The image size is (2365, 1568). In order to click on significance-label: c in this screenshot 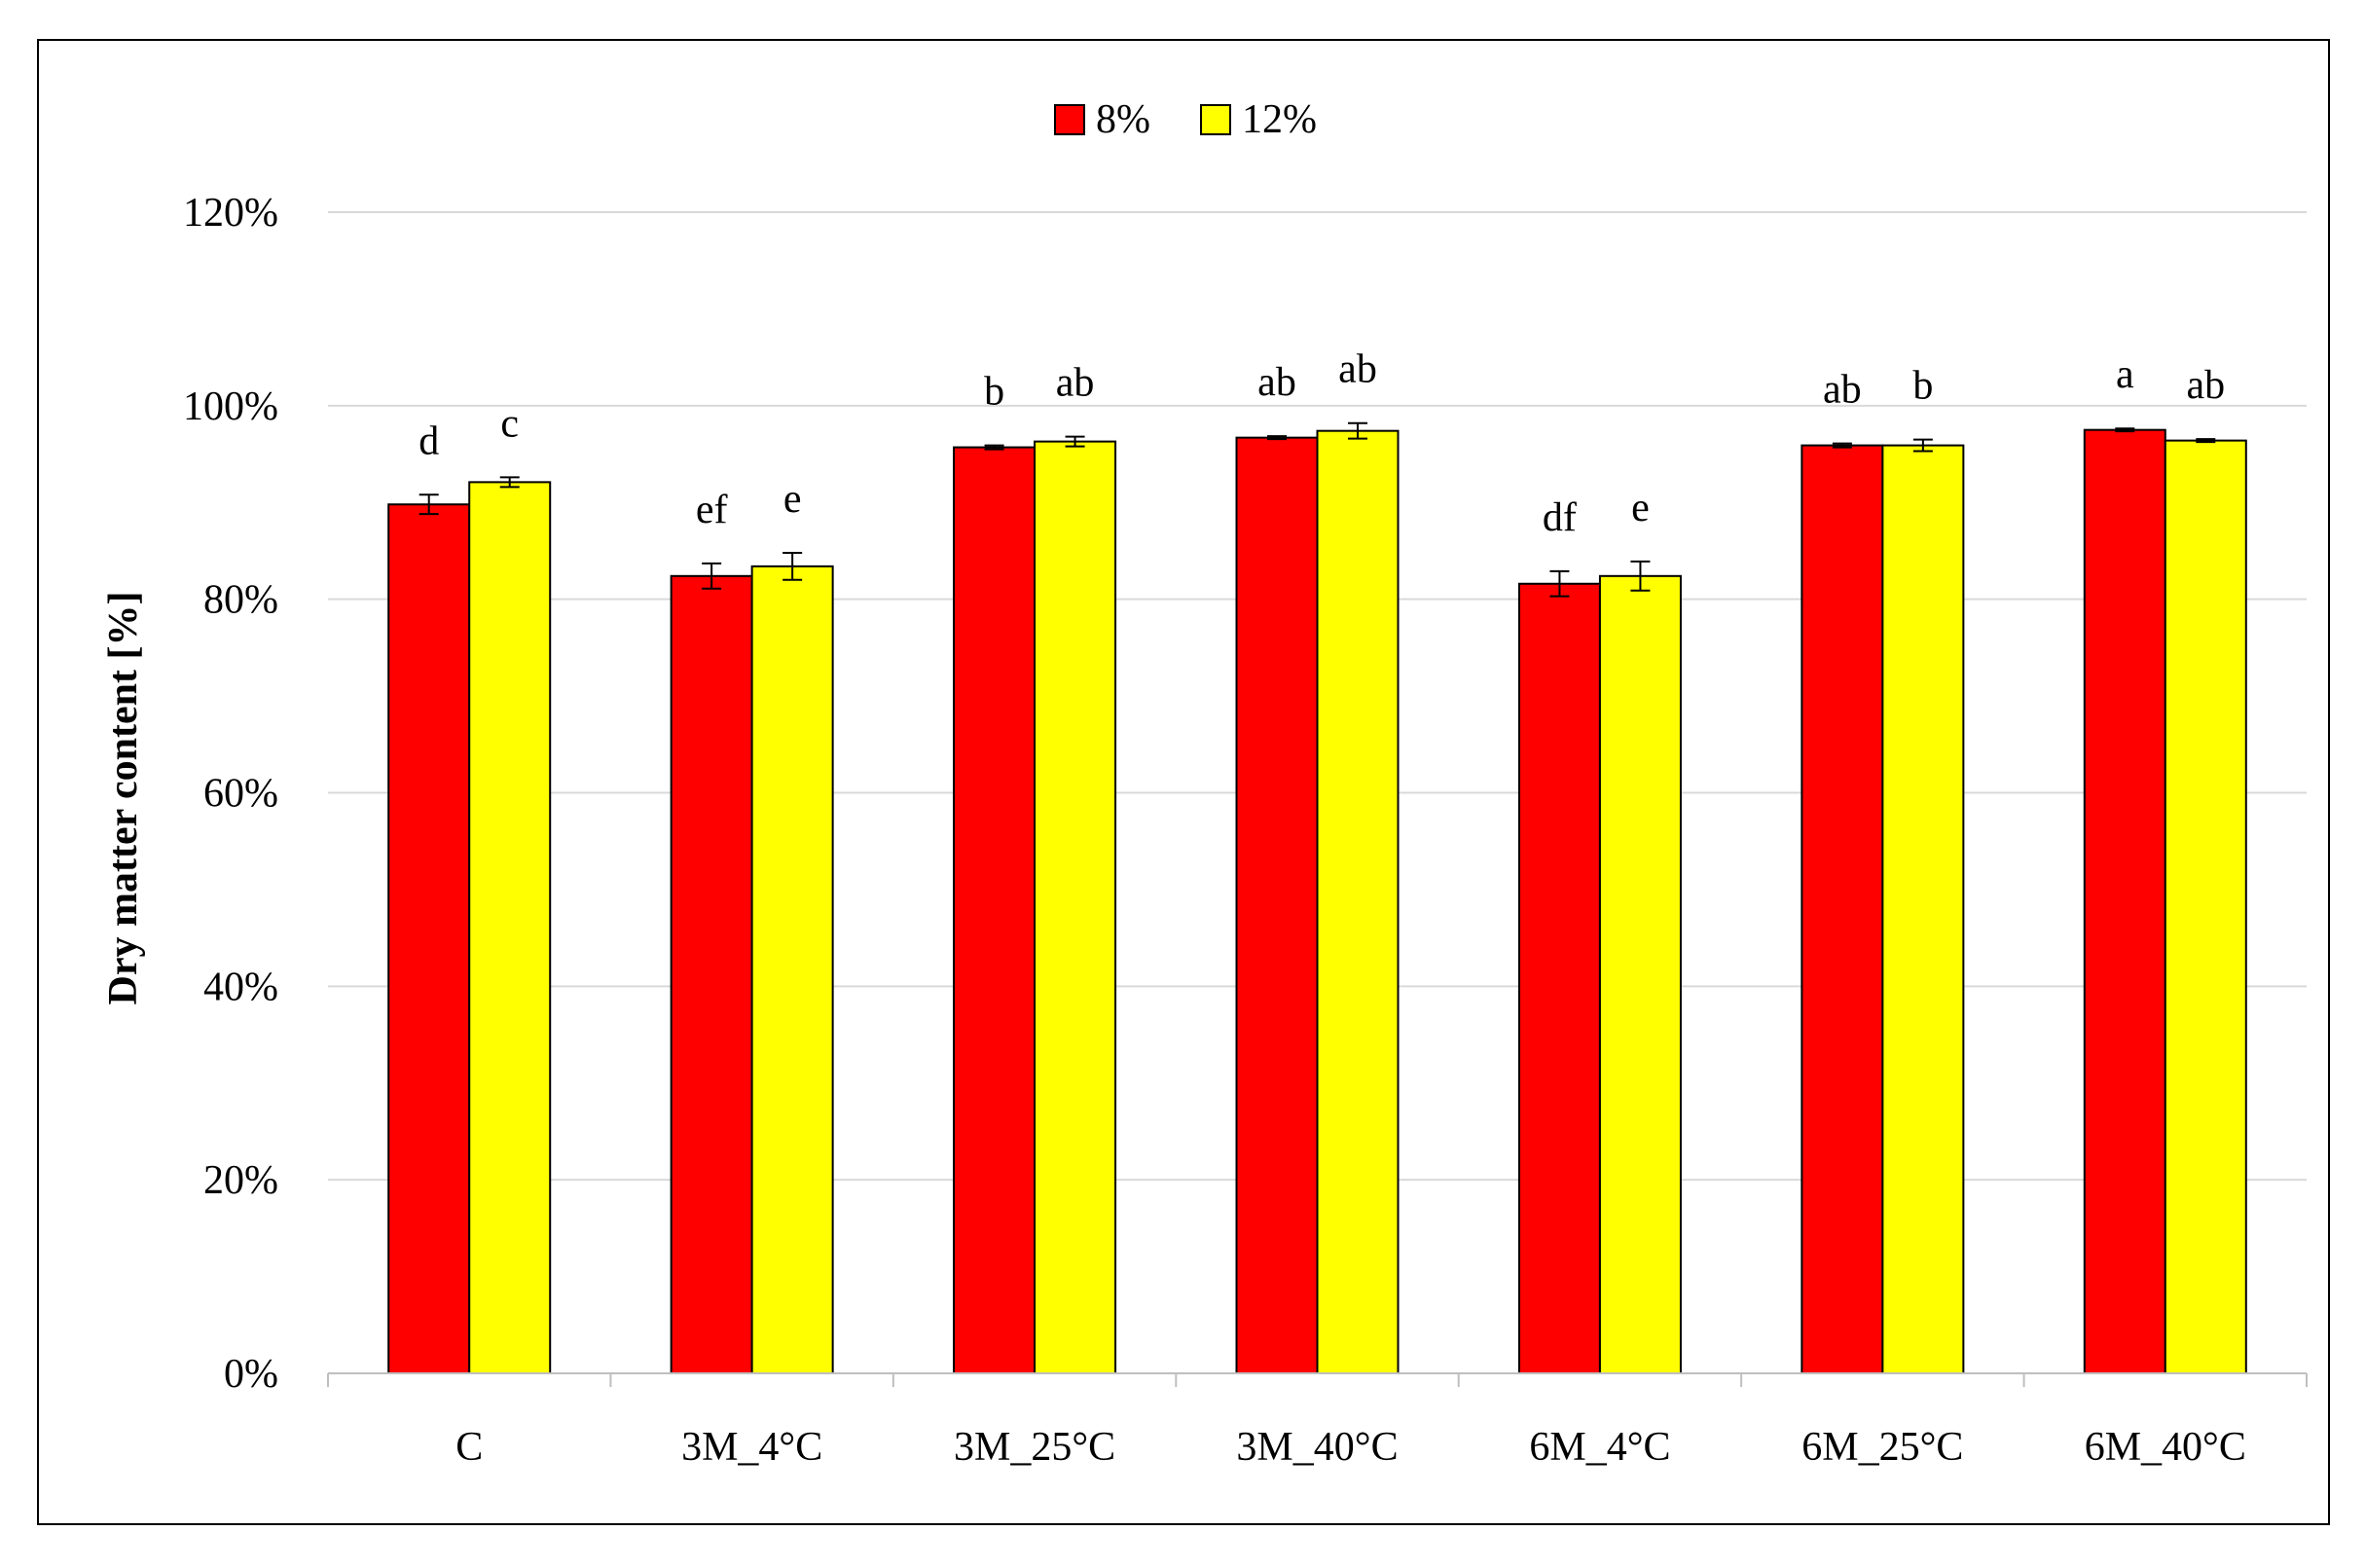, I will do `click(510, 423)`.